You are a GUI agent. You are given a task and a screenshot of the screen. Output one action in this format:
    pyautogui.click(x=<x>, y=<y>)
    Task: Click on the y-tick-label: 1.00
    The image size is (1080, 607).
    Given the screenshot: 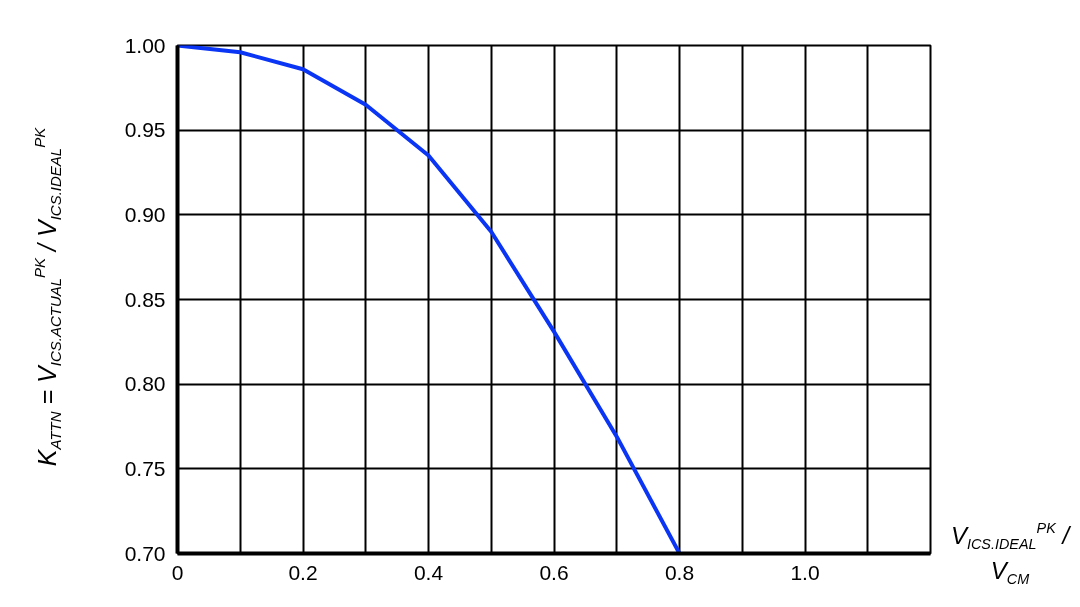 What is the action you would take?
    pyautogui.click(x=145, y=45)
    